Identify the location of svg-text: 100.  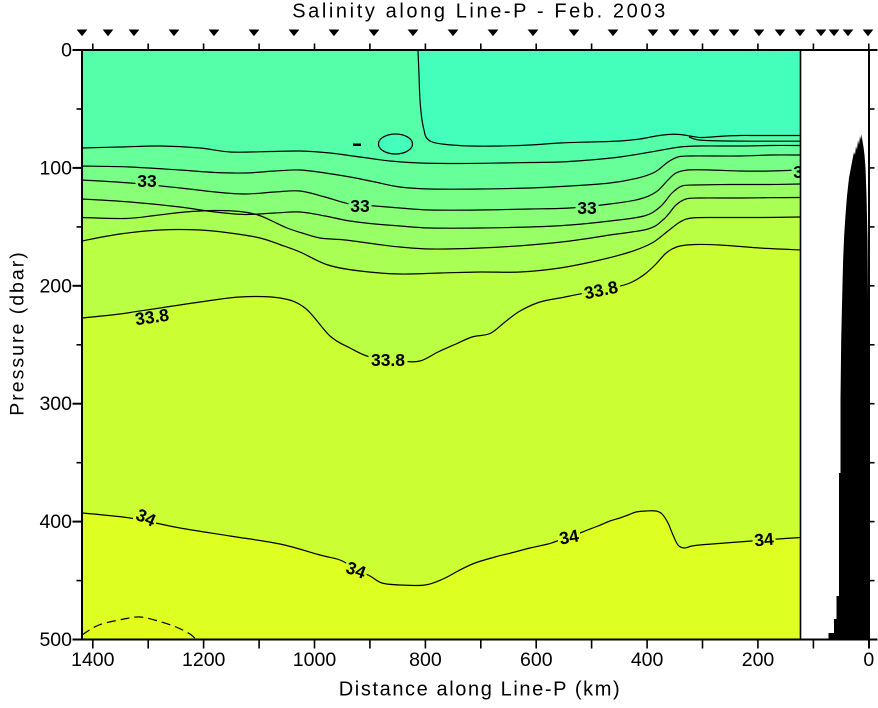
(55, 168).